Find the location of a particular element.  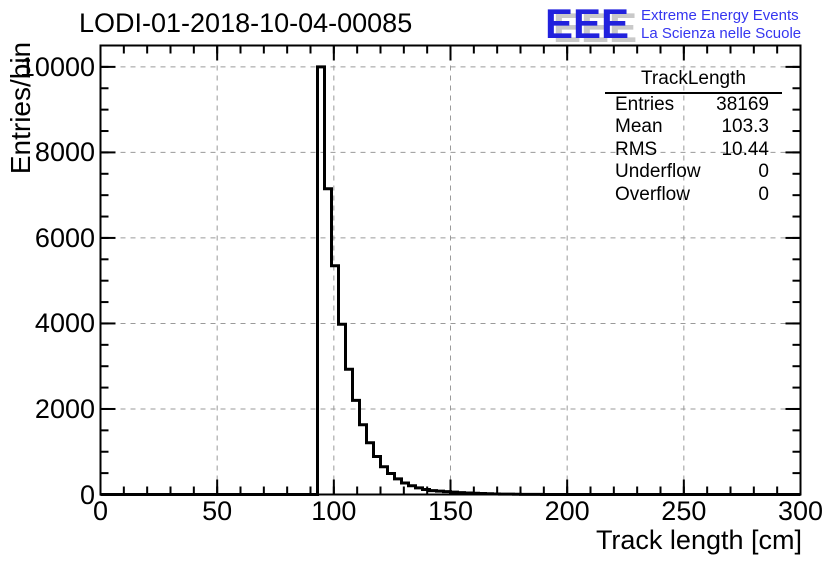

x-tick-label: 0 is located at coordinates (100, 511).